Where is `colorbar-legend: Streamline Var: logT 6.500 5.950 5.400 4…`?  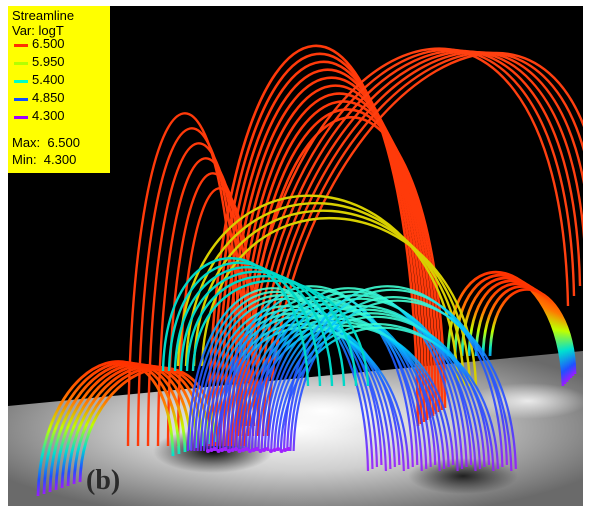
colorbar-legend: Streamline Var: logT 6.500 5.950 5.400 4… is located at coordinates (59, 89).